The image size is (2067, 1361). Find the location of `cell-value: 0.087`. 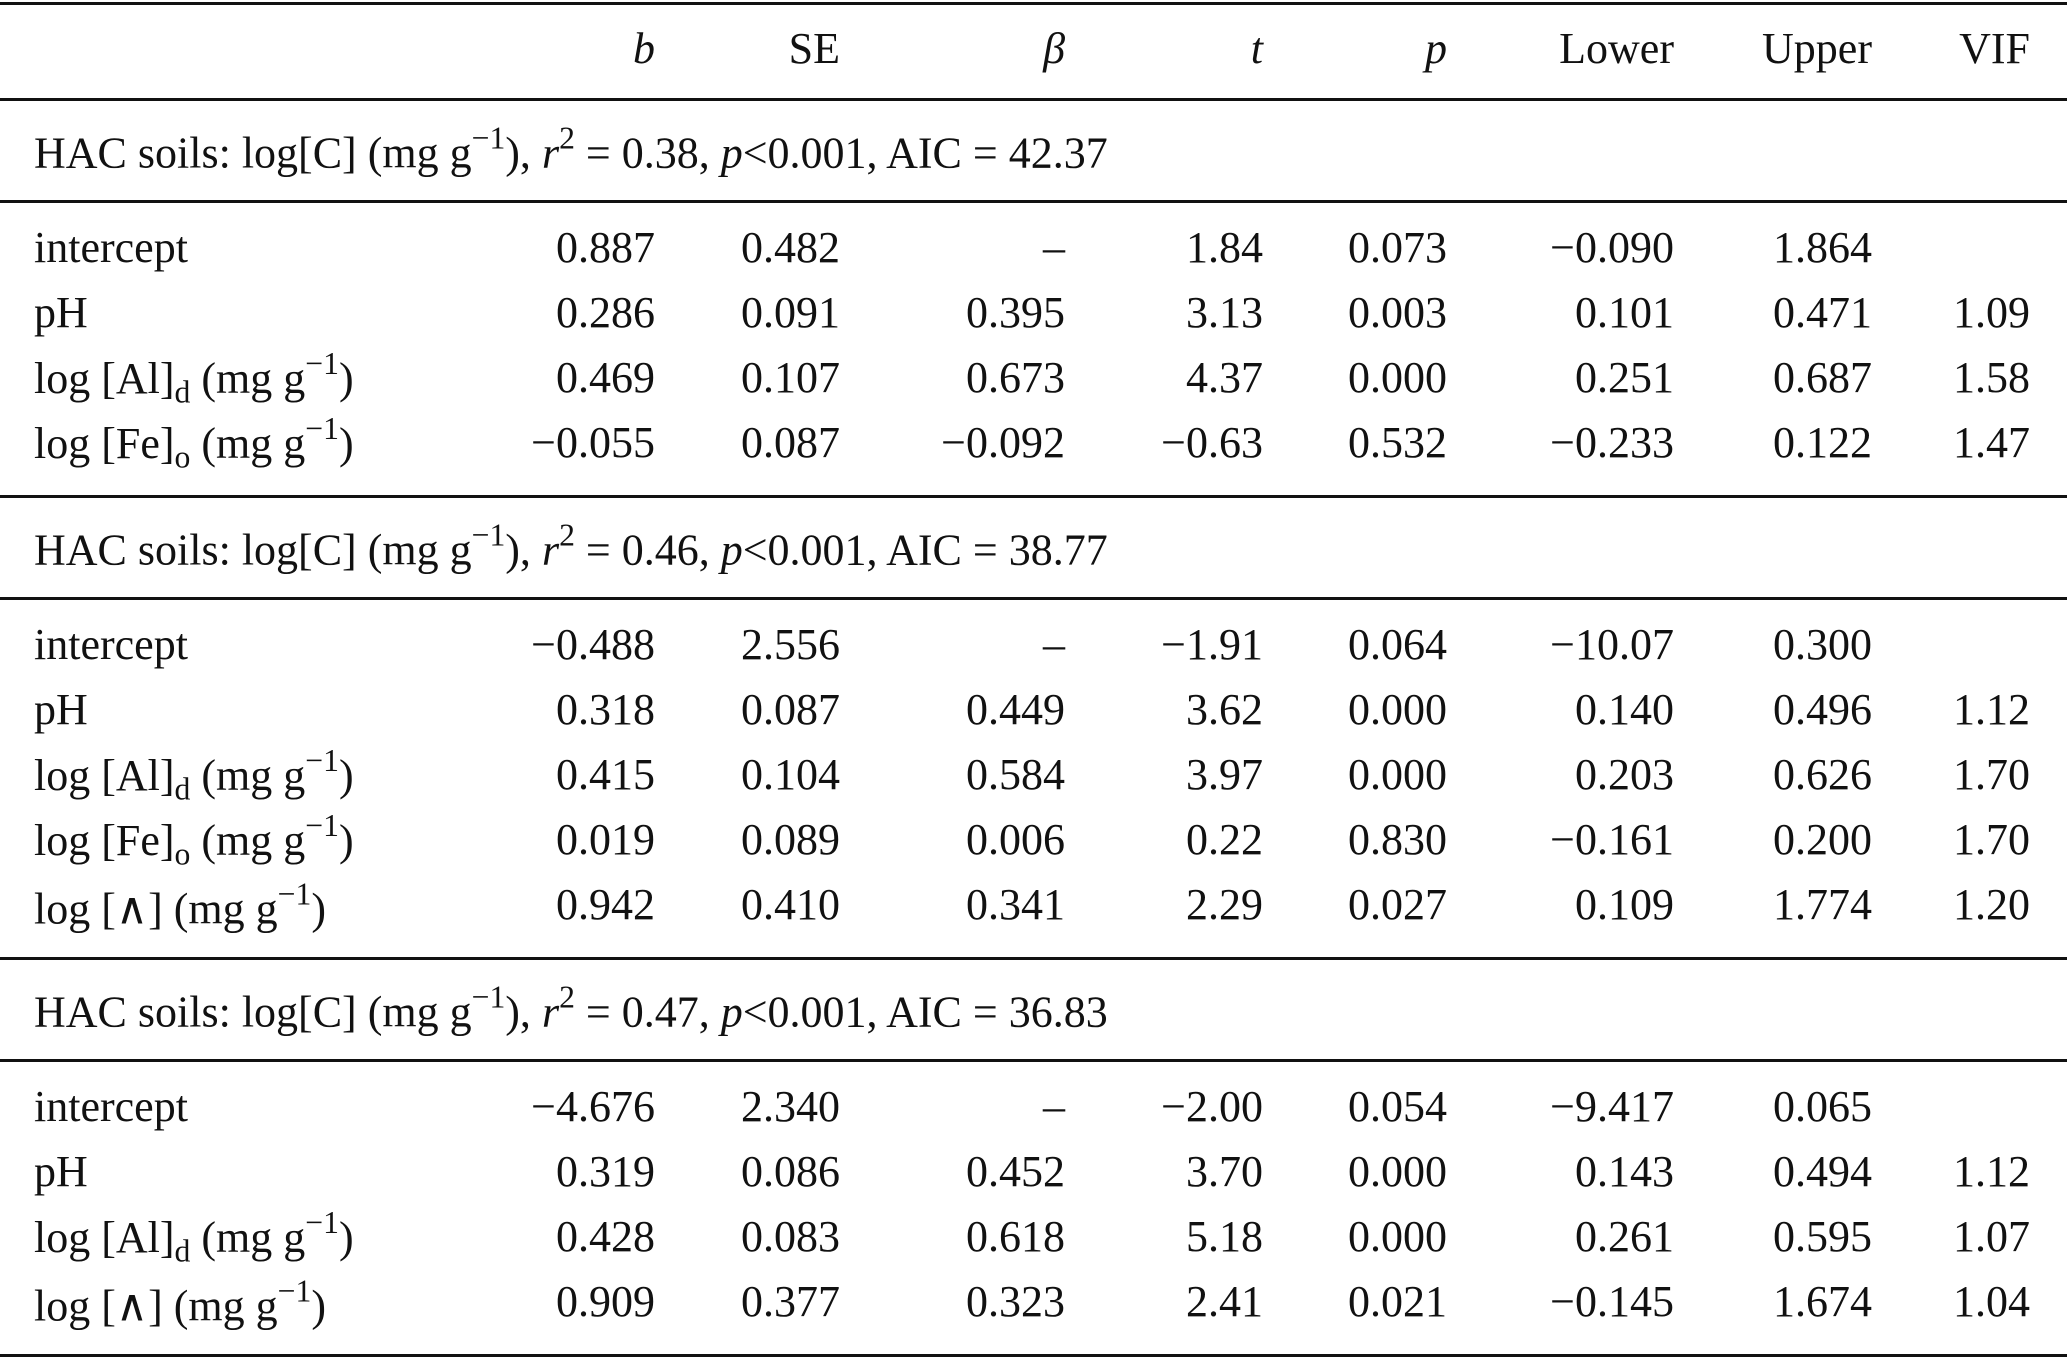

cell-value: 0.087 is located at coordinates (790, 442).